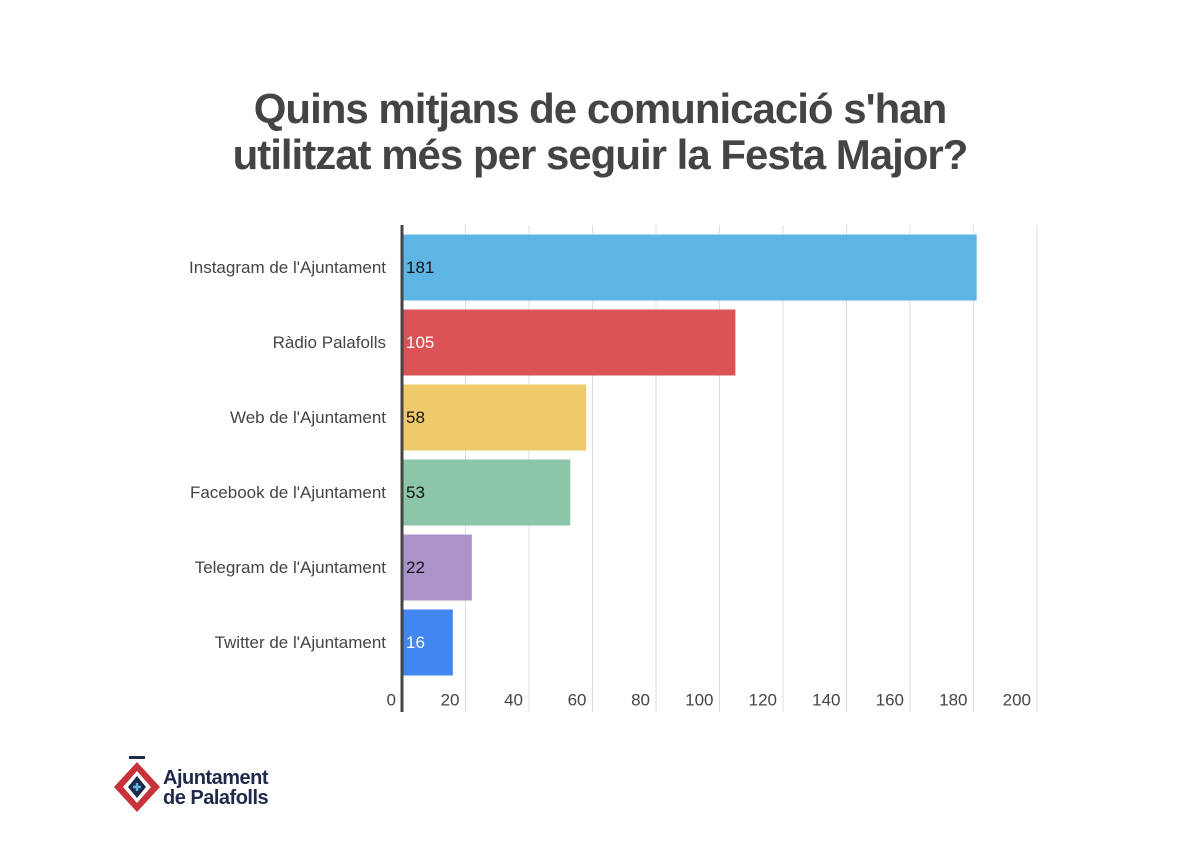  Describe the element at coordinates (577, 699) in the screenshot. I see `x-tick-label: 60` at that location.